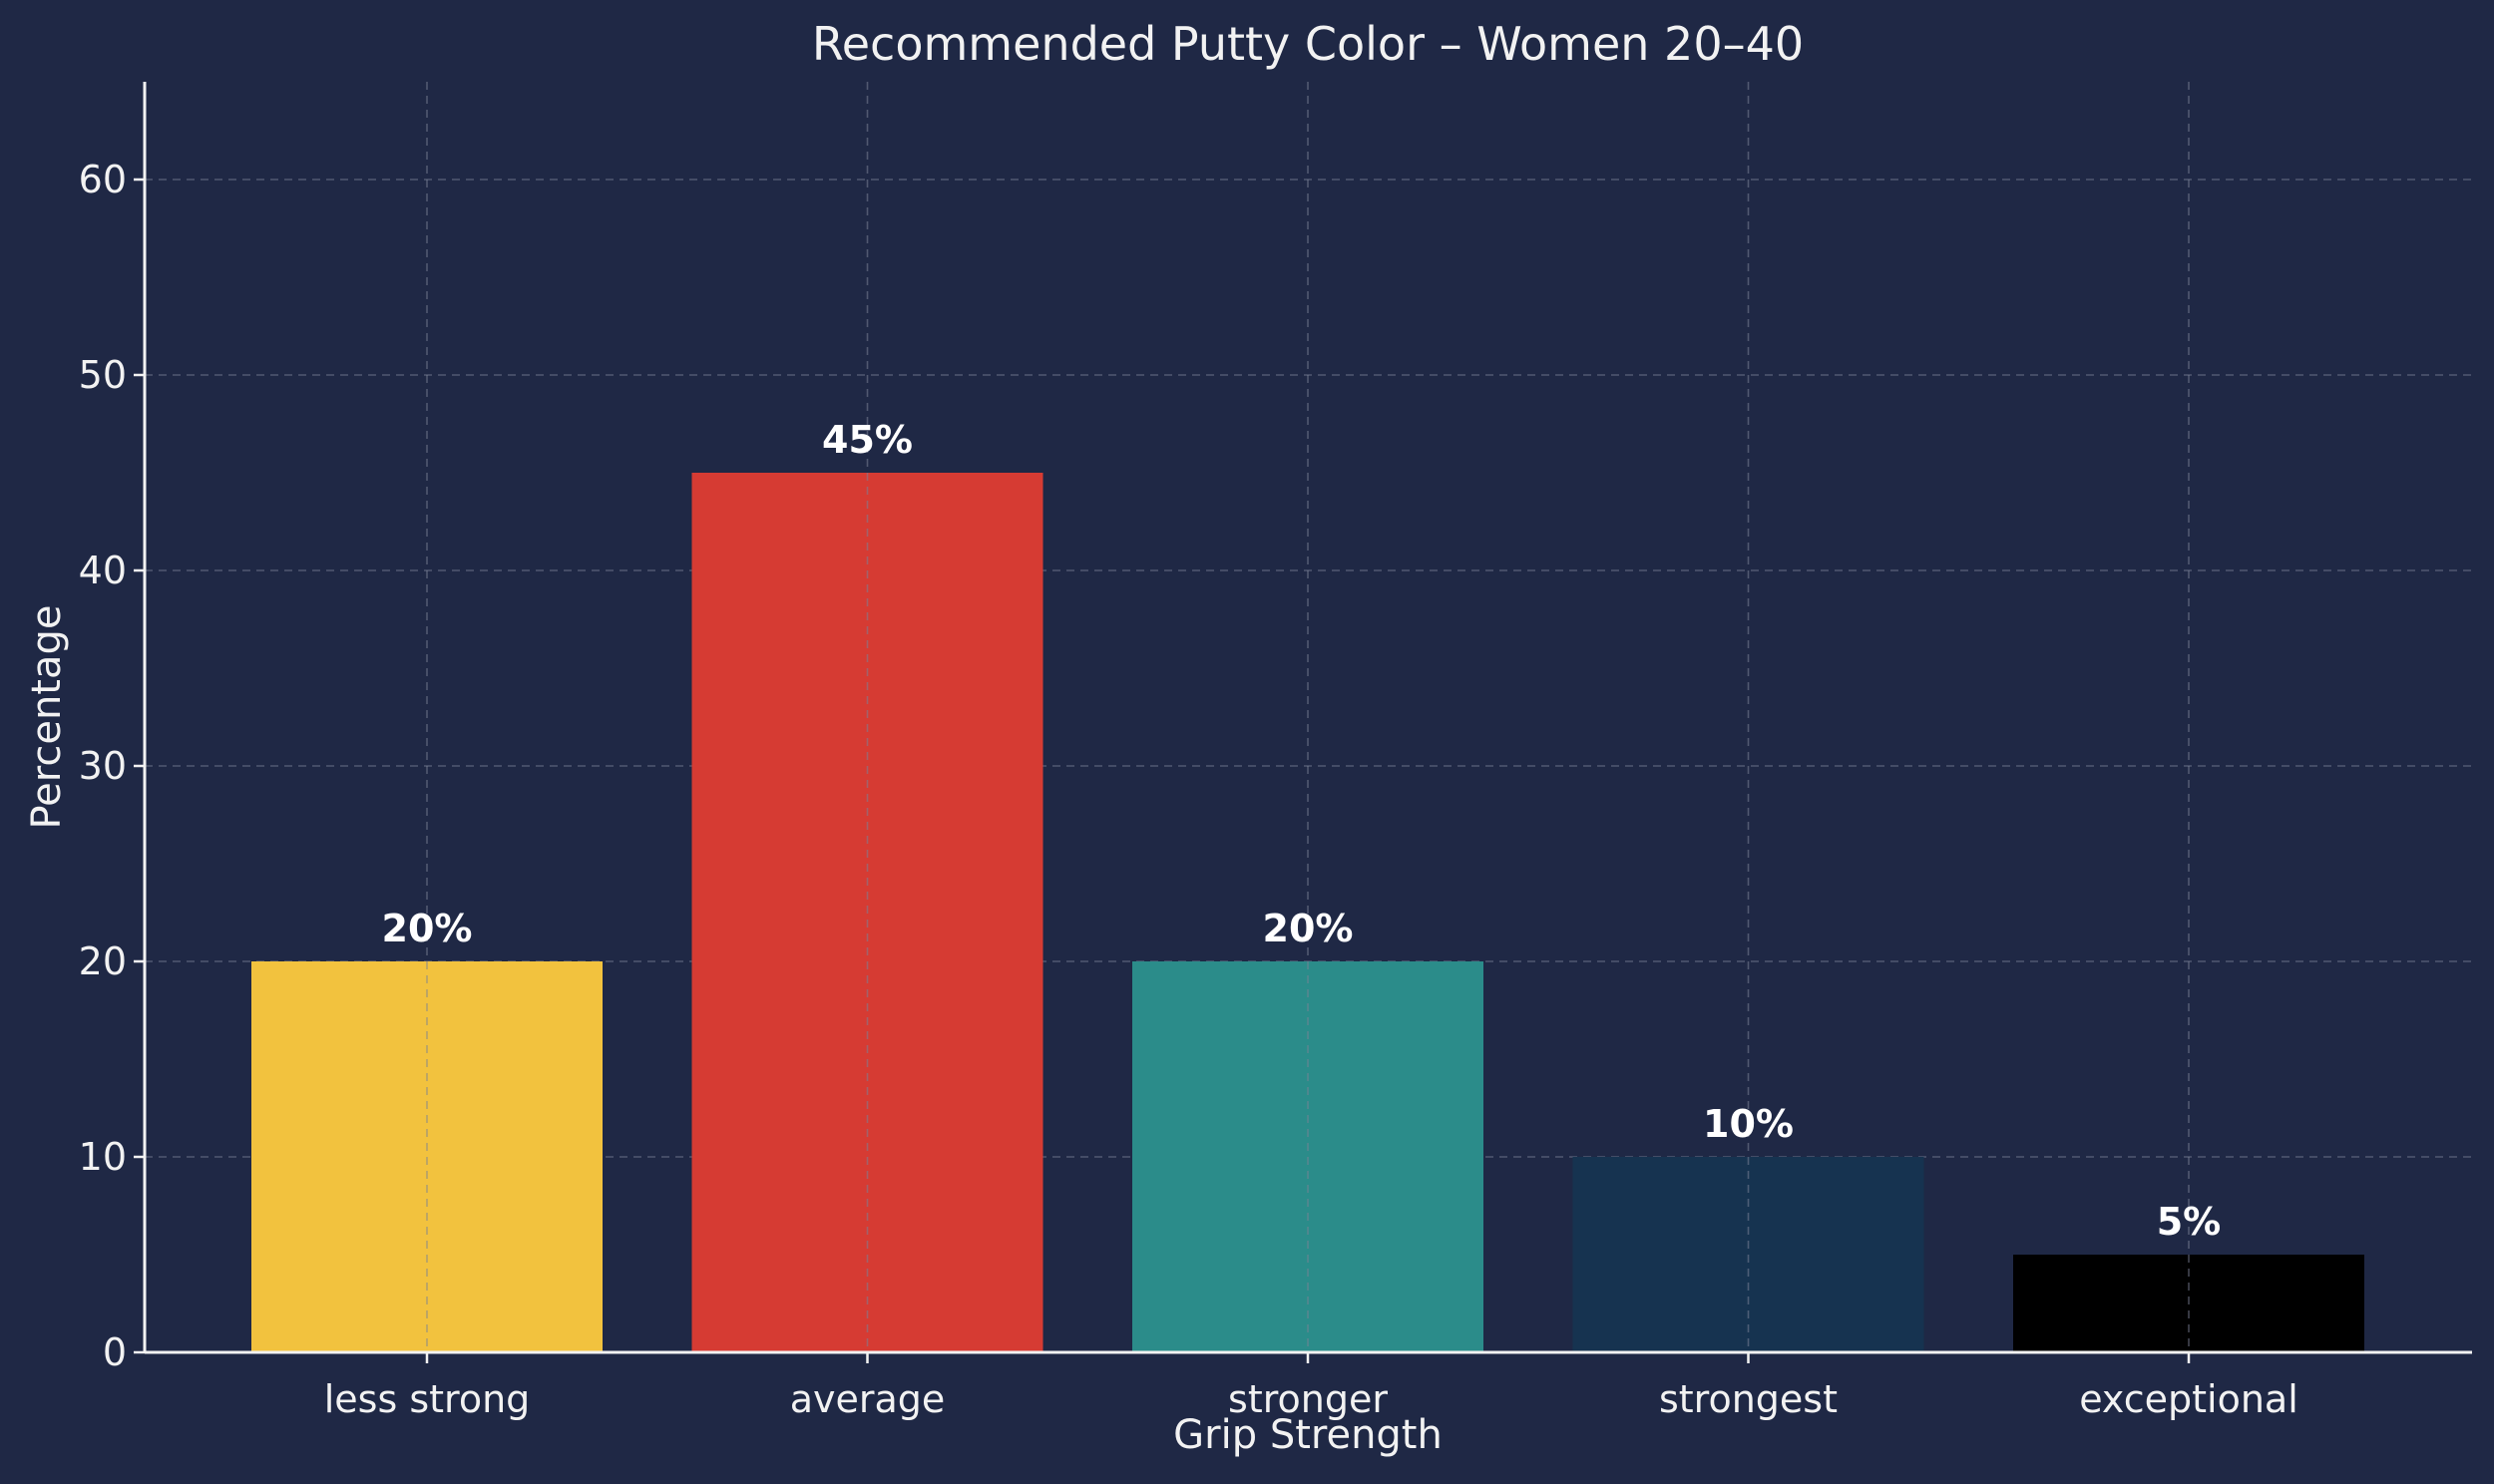 The image size is (2494, 1484). What do you see at coordinates (103, 375) in the screenshot?
I see `y-tick-label: 50` at bounding box center [103, 375].